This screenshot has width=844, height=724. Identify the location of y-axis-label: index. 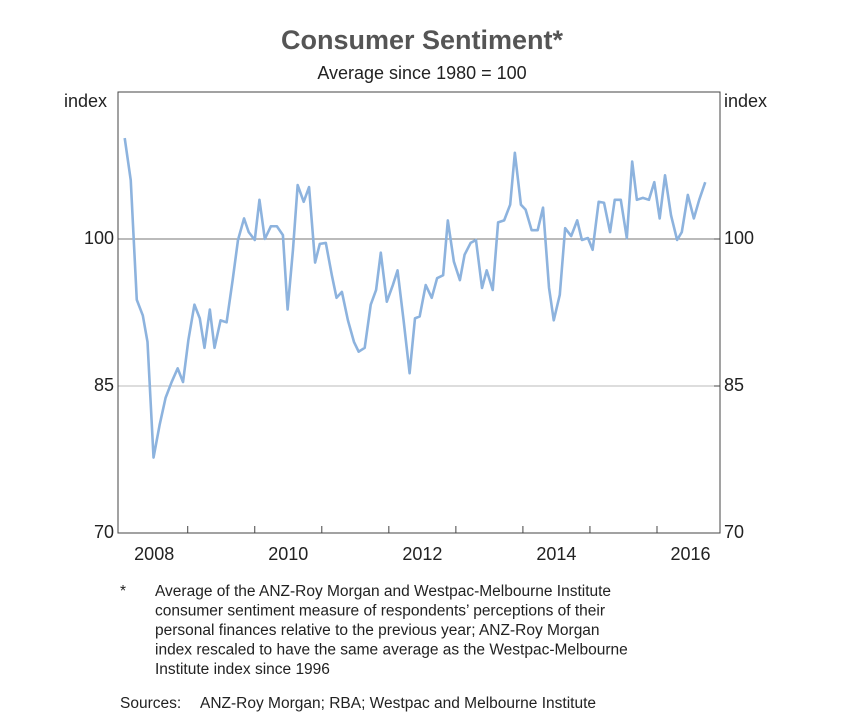
(85, 101).